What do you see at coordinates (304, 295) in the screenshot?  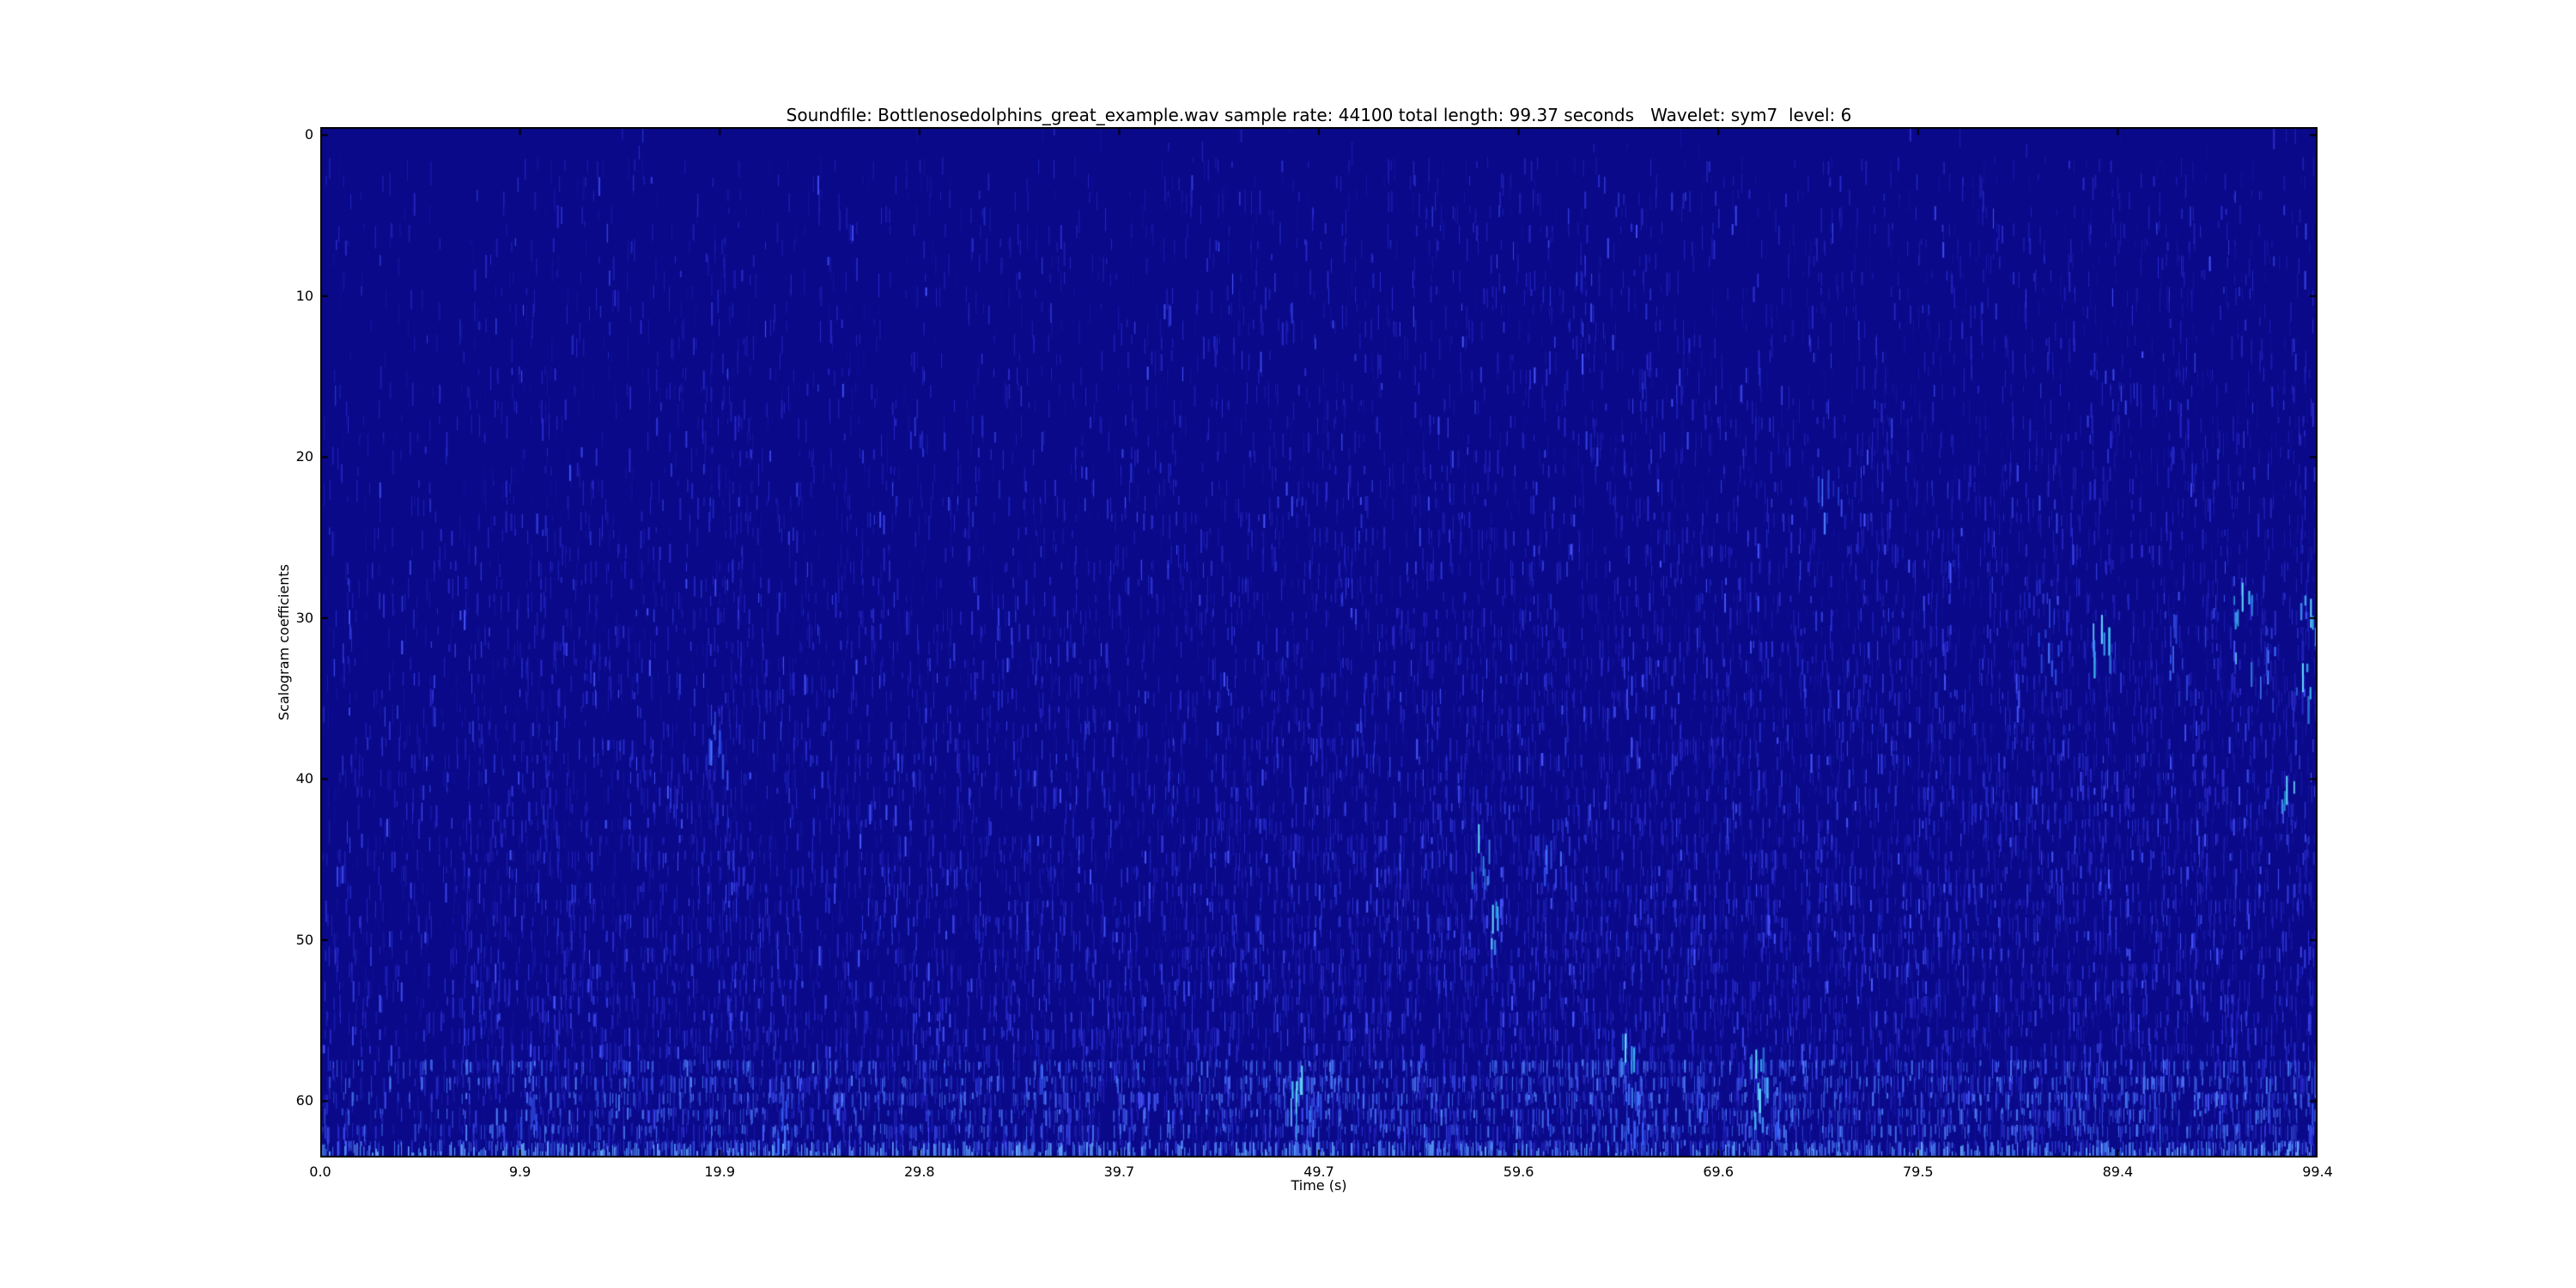 I see `y-tick-label: 10` at bounding box center [304, 295].